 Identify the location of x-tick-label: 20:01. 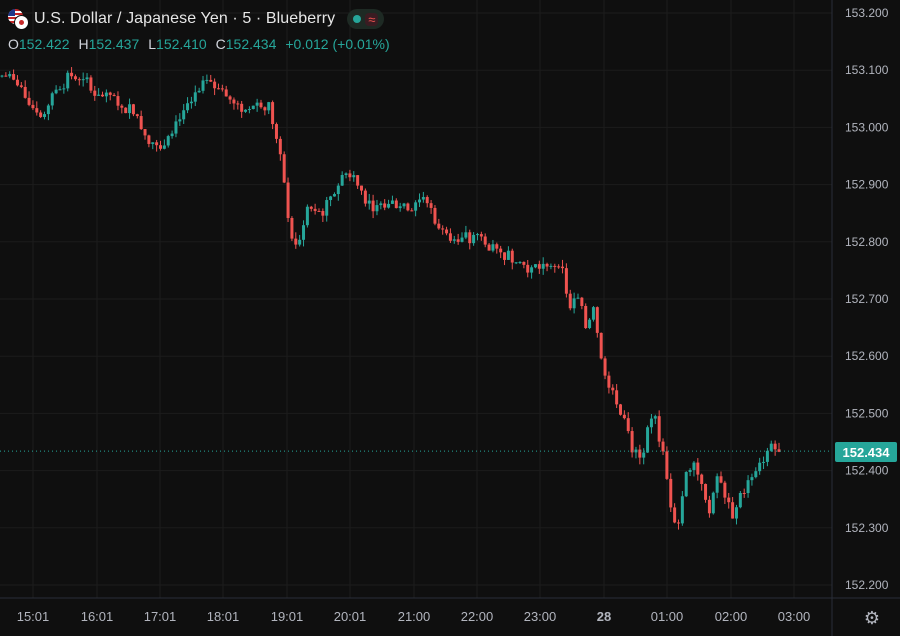
(350, 616).